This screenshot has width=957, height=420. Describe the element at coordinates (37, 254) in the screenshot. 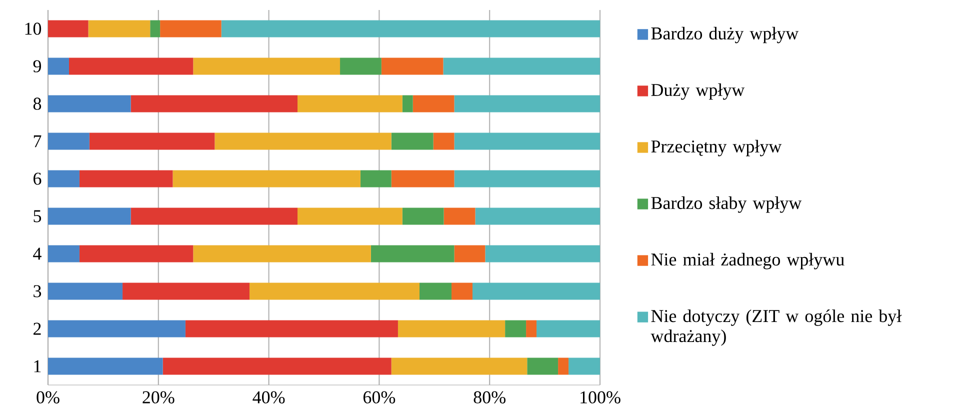

I see `y-tick-label: 4` at that location.